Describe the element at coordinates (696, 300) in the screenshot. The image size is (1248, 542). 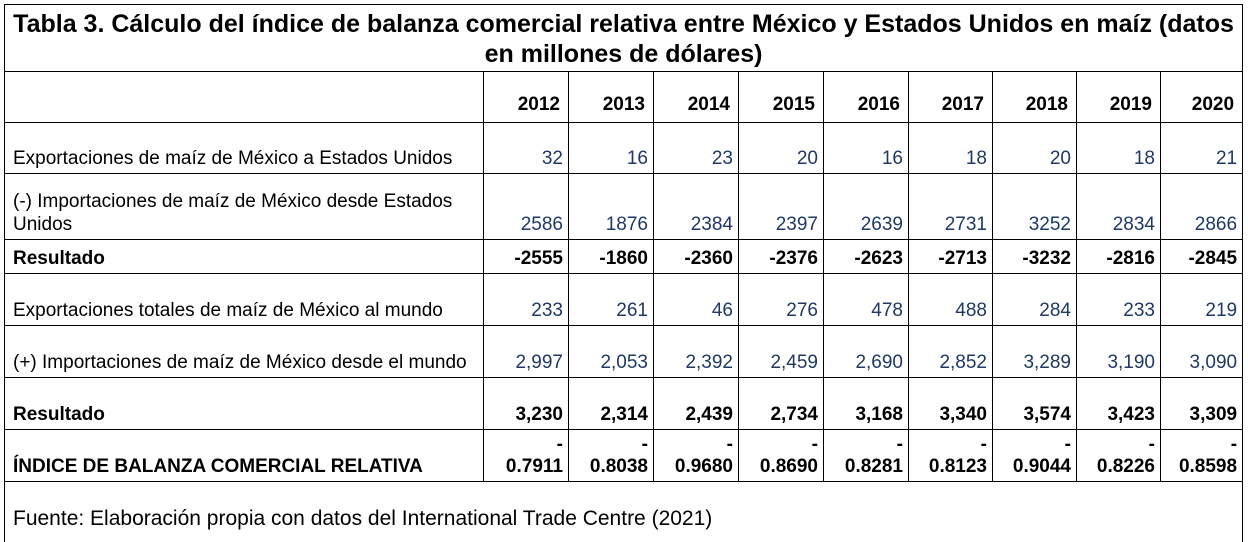
I see `value-cell: 46` at that location.